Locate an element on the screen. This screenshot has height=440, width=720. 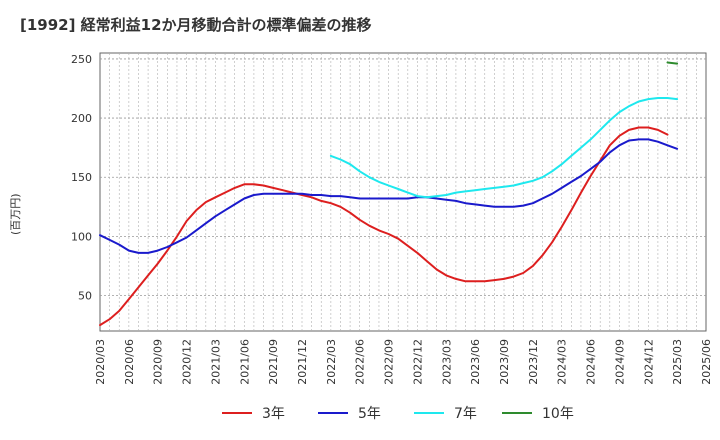
x-tick-label: 2023/12 is located at coordinates (533, 362).